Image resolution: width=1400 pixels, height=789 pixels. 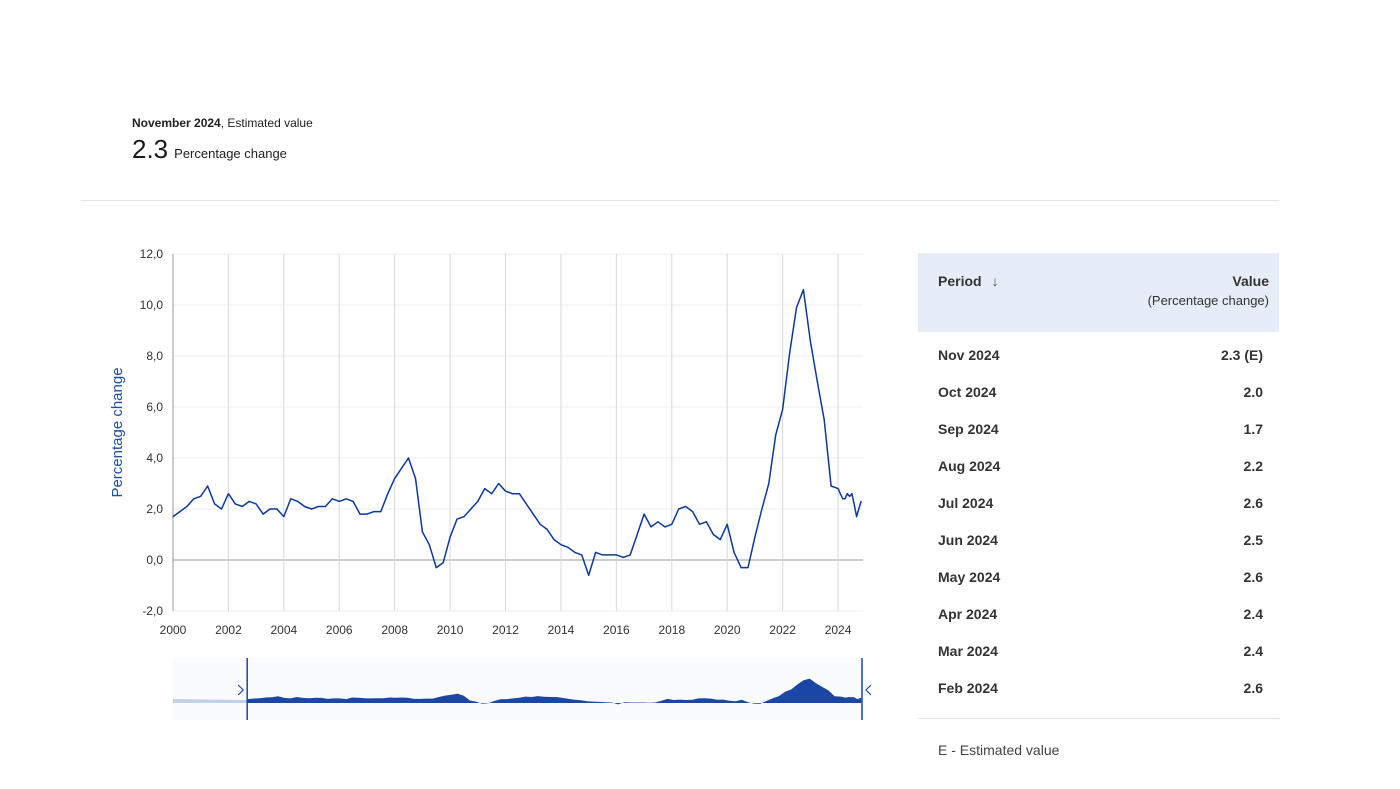 I want to click on value-column-header: Value (Percentage change), so click(x=1208, y=290).